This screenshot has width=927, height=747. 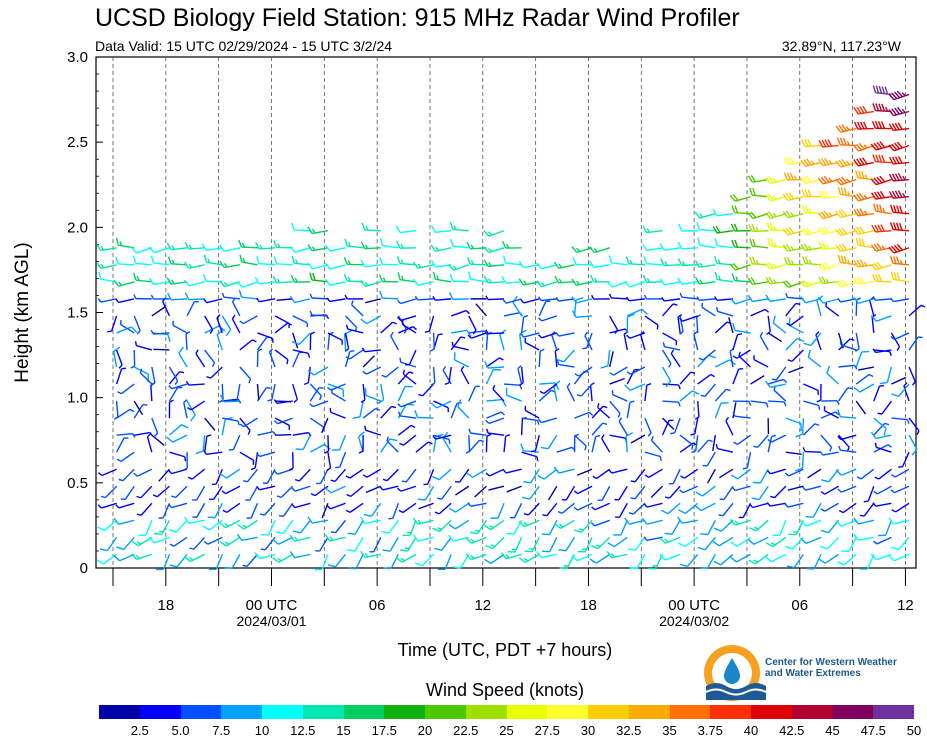 What do you see at coordinates (735, 673) in the screenshot?
I see `cw3e-logo-icon` at bounding box center [735, 673].